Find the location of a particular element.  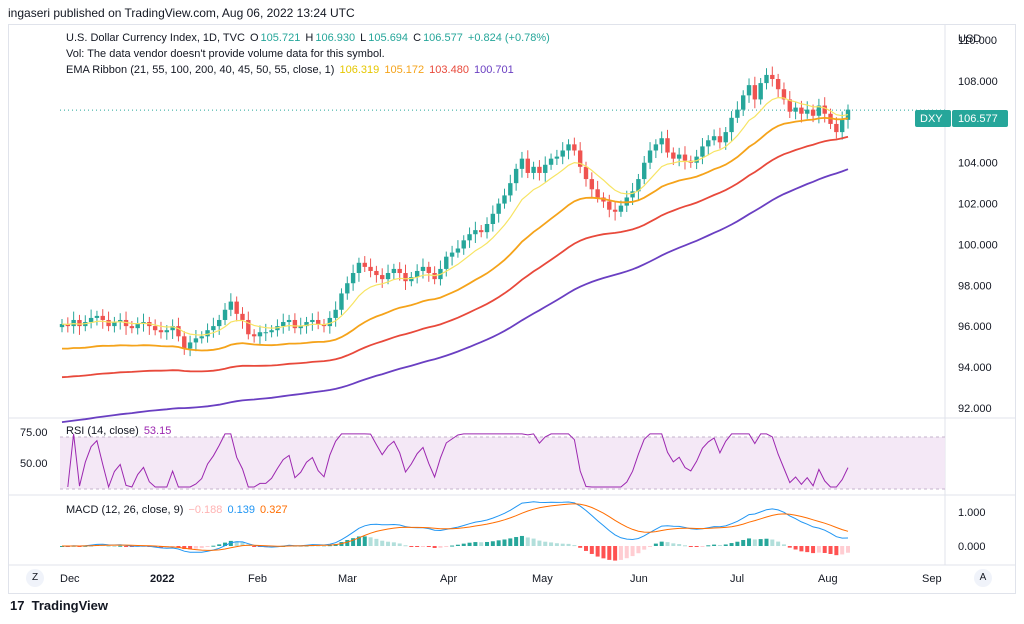

rsi-line is located at coordinates (458, 461).